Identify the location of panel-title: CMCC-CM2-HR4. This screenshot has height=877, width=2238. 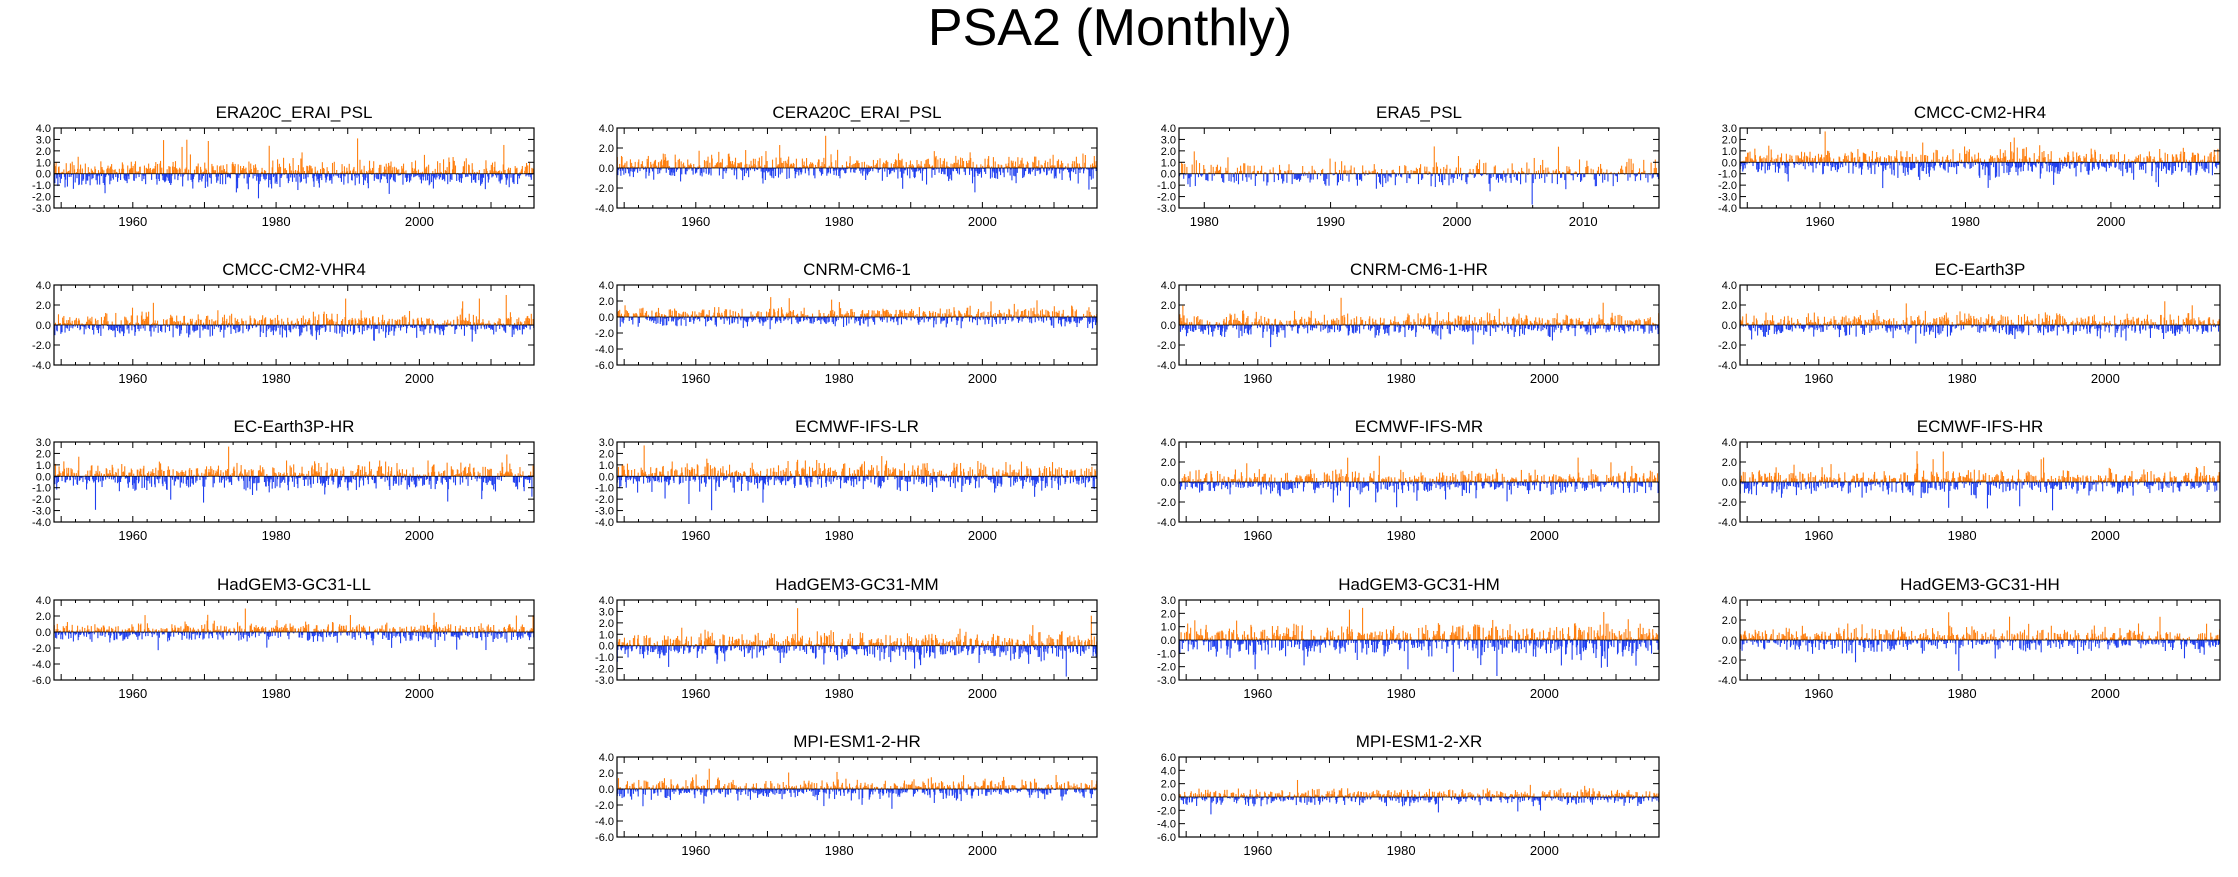
(1980, 112).